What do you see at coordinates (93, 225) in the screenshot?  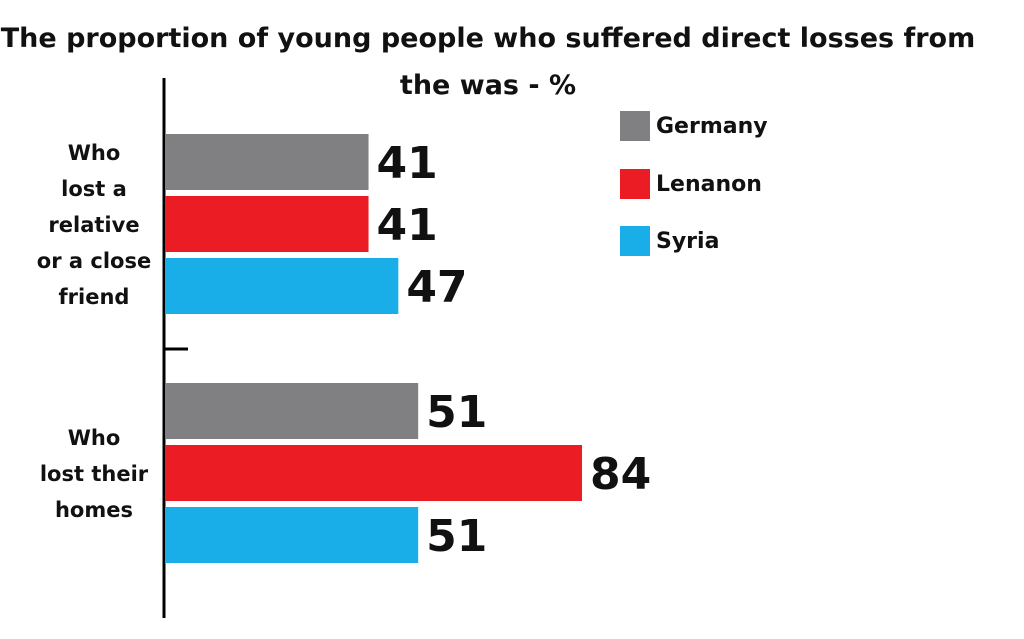 I see `category-label-line: relative` at bounding box center [93, 225].